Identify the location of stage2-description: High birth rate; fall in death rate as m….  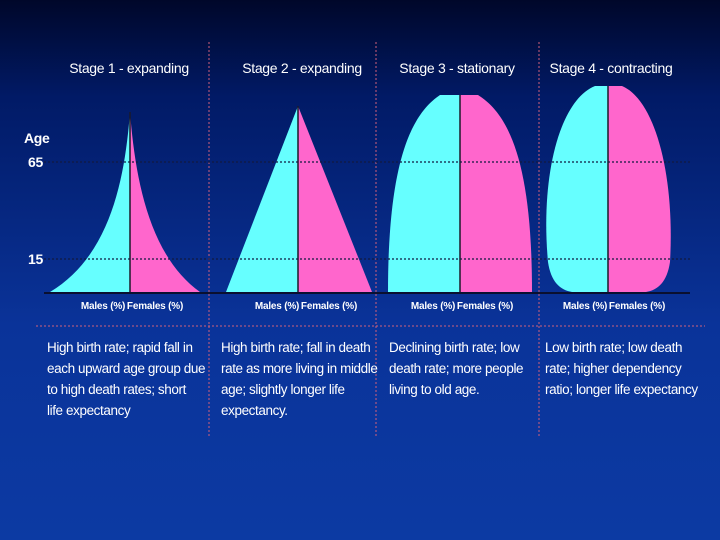
(299, 379).